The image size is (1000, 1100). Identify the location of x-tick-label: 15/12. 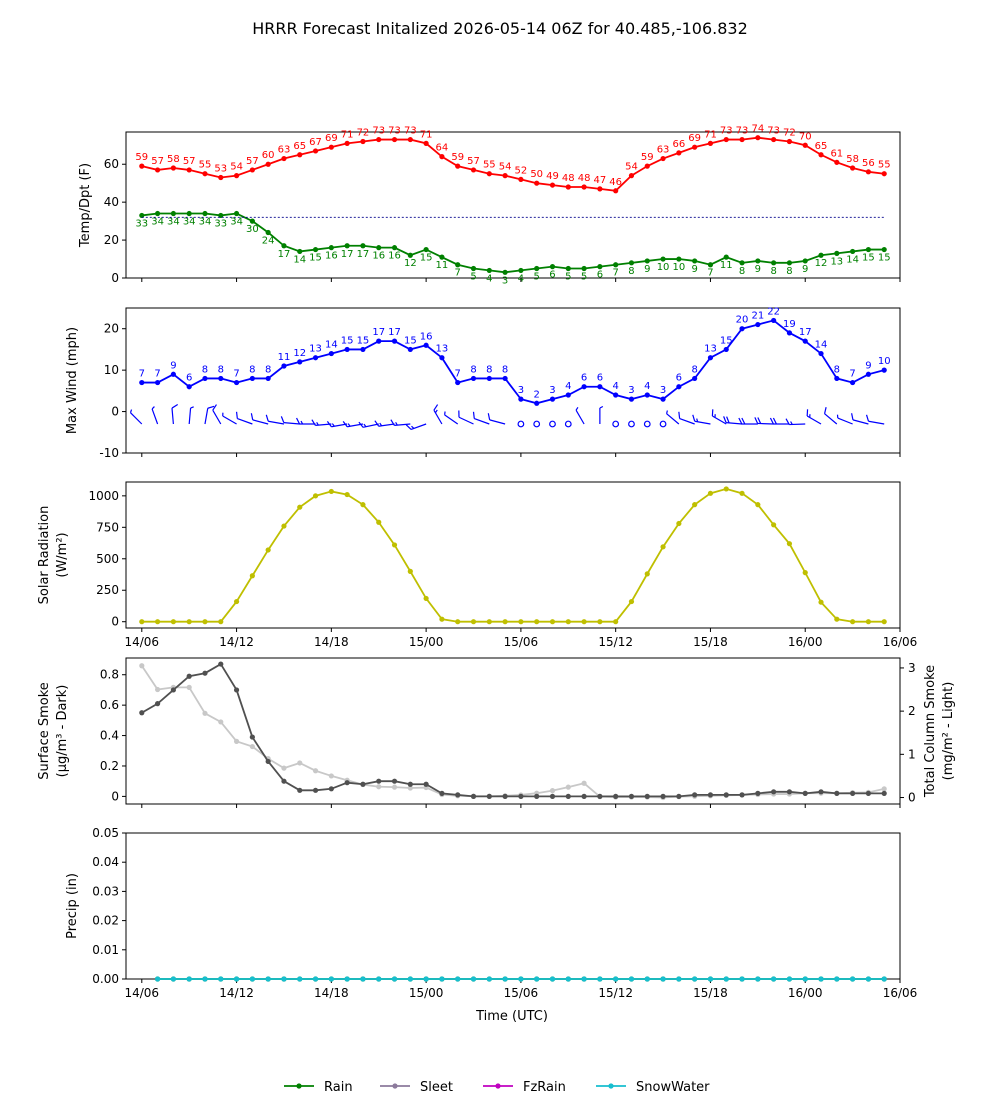
(615, 993).